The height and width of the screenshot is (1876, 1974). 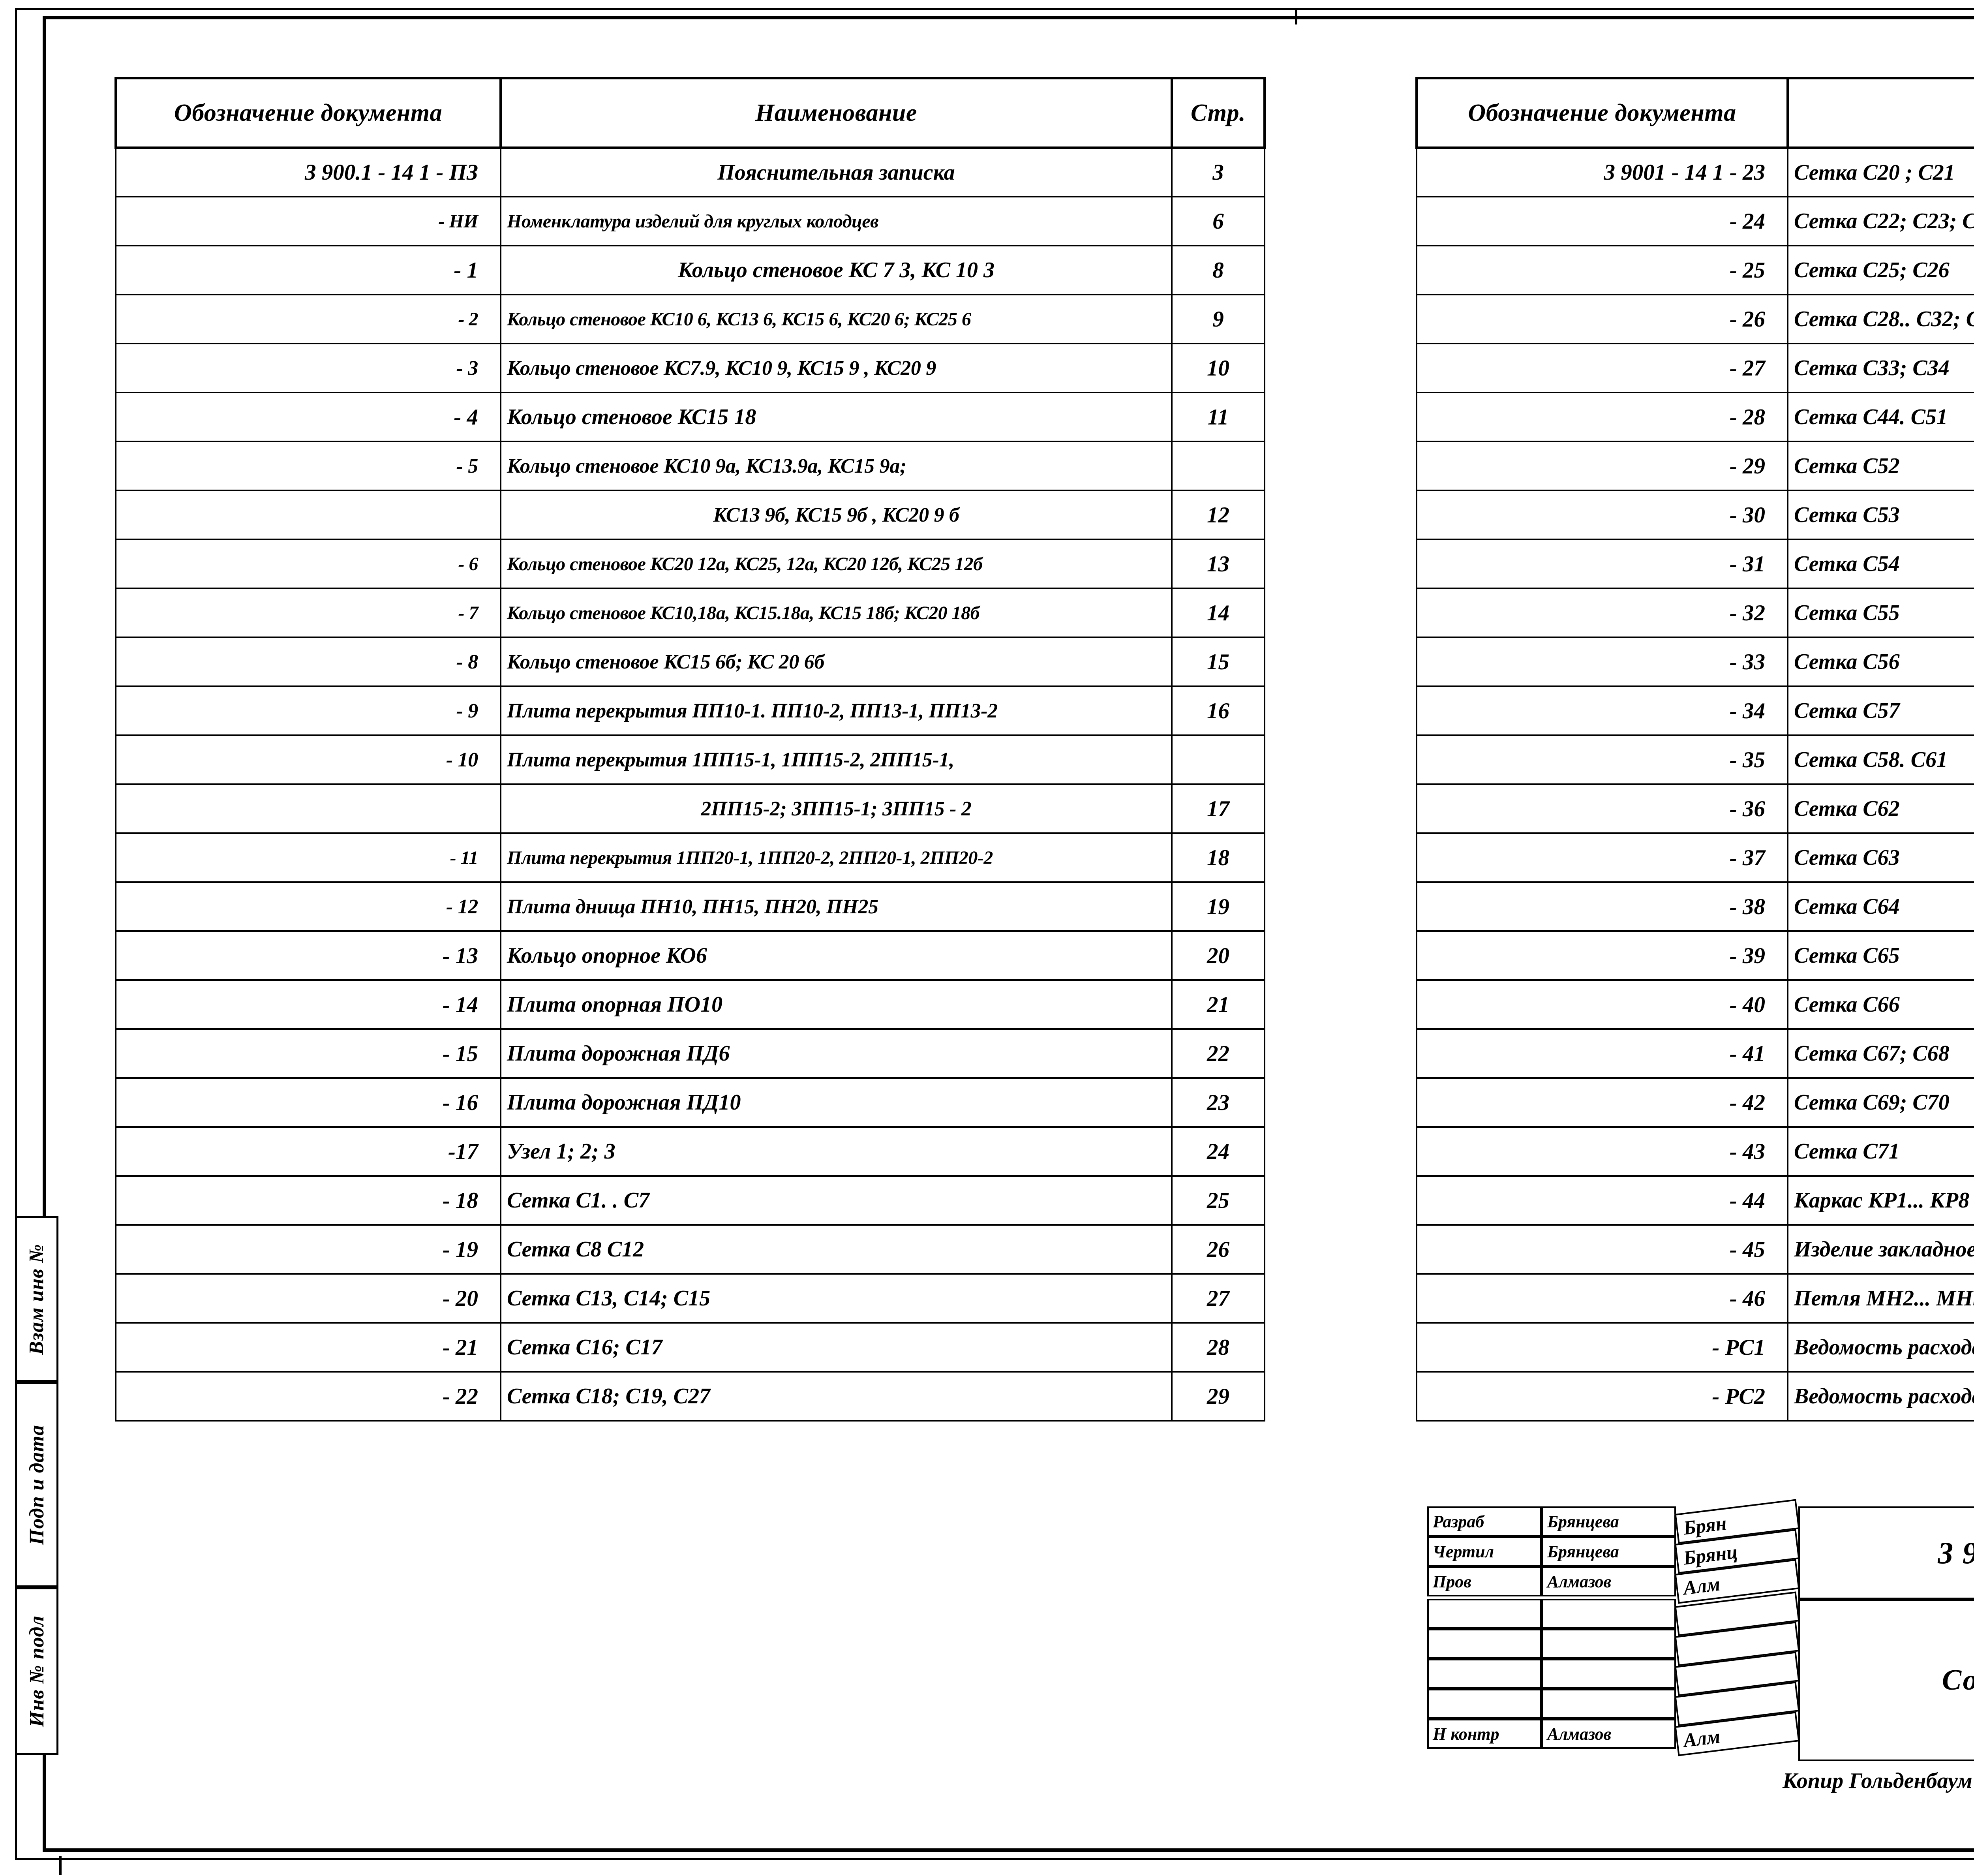 I want to click on cell-document-name: Сетка С1. . С7, so click(x=836, y=1200).